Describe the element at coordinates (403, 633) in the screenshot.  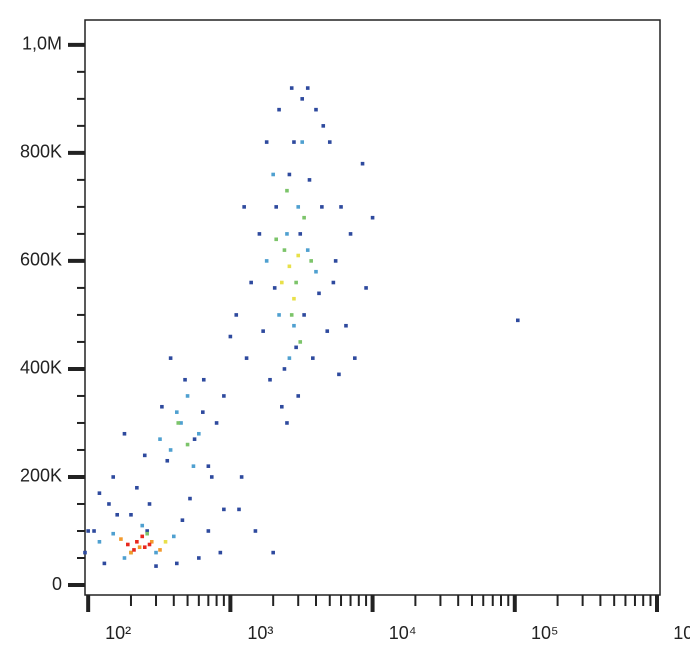
I see `x-tick-label: 10⁴` at that location.